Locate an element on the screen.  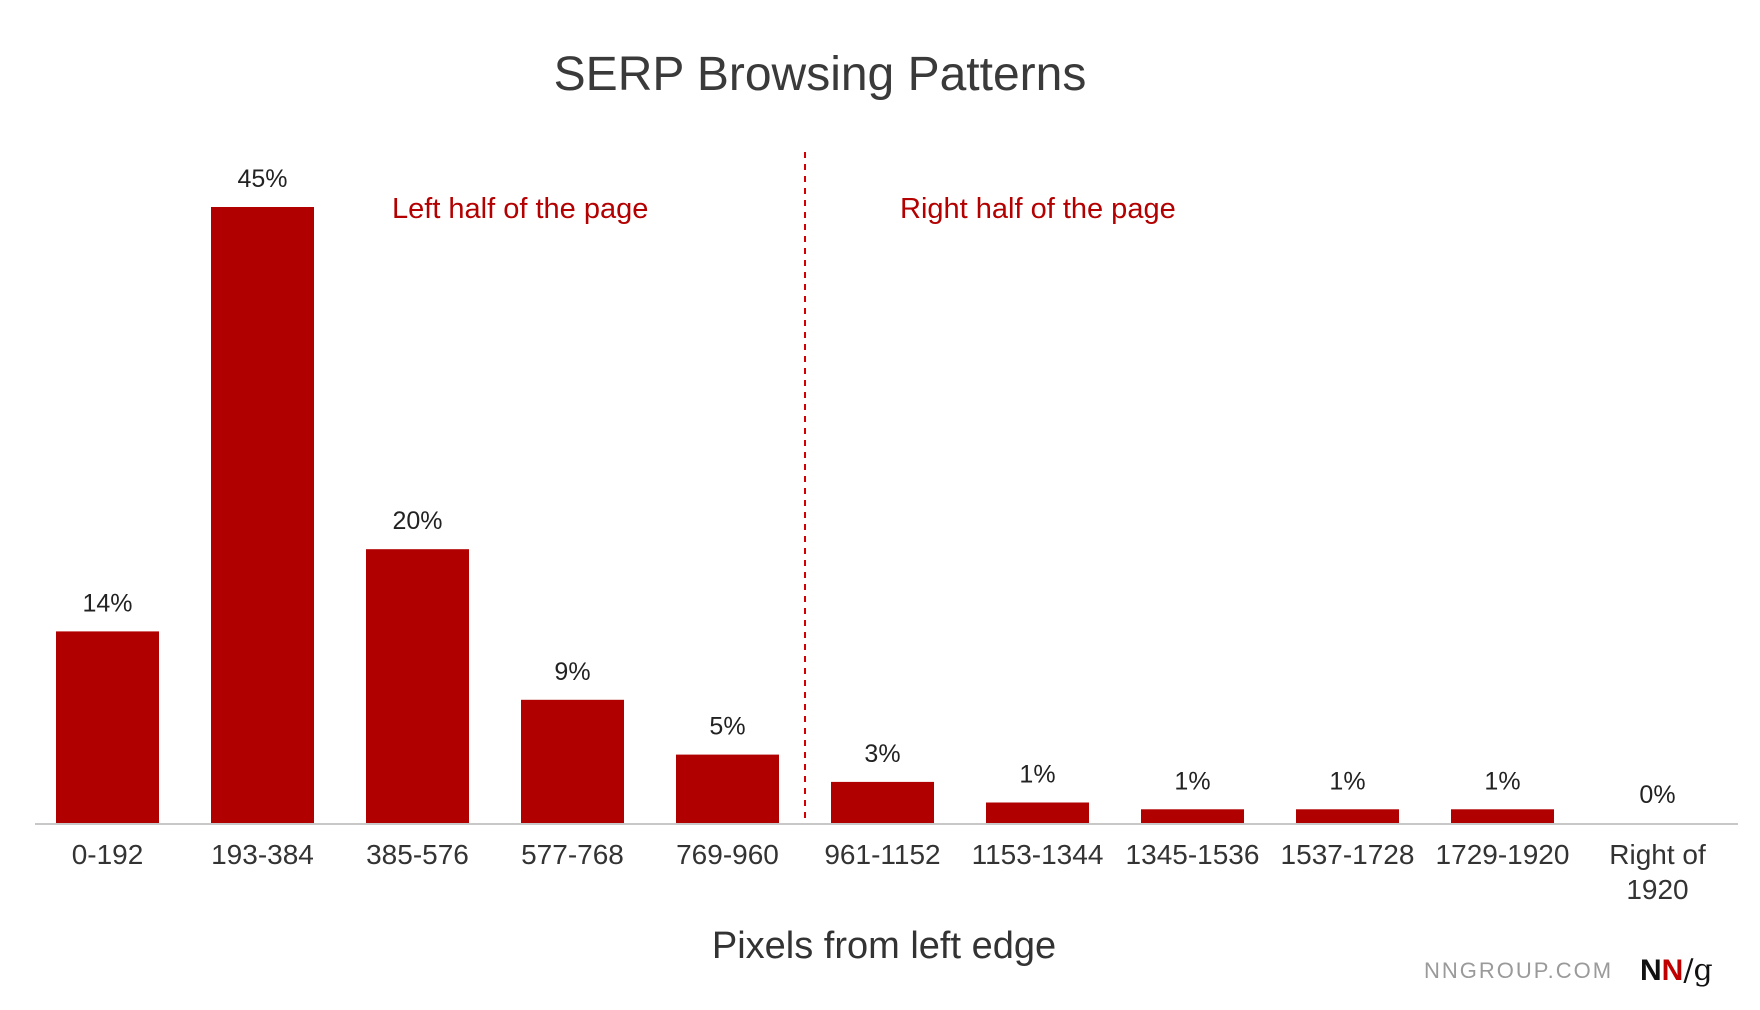
data-label-193-384: 45% is located at coordinates (262, 179).